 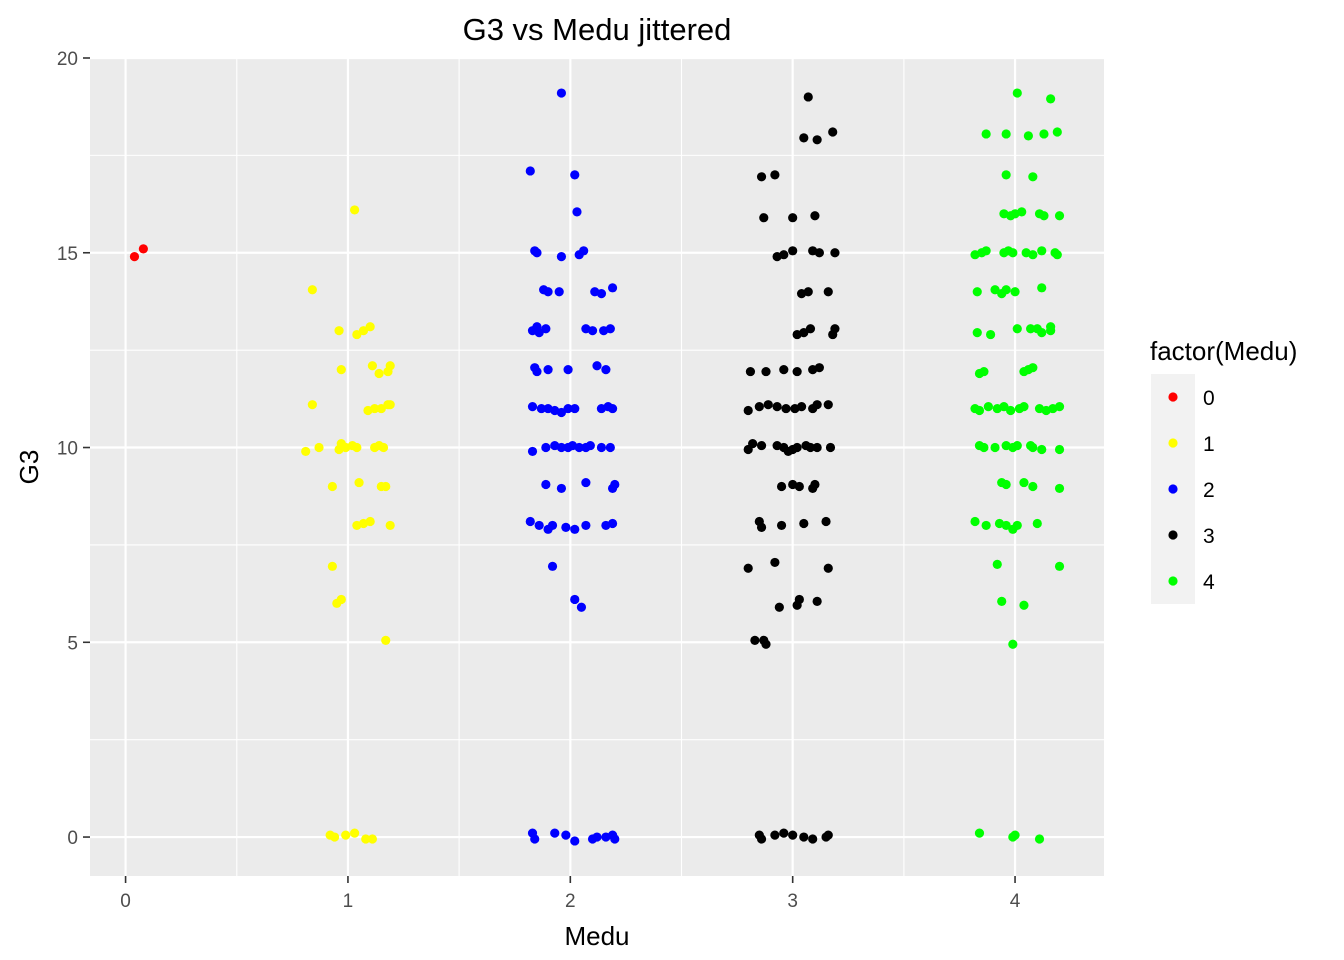 What do you see at coordinates (1183, 581) in the screenshot?
I see `legend-item-4: 4` at bounding box center [1183, 581].